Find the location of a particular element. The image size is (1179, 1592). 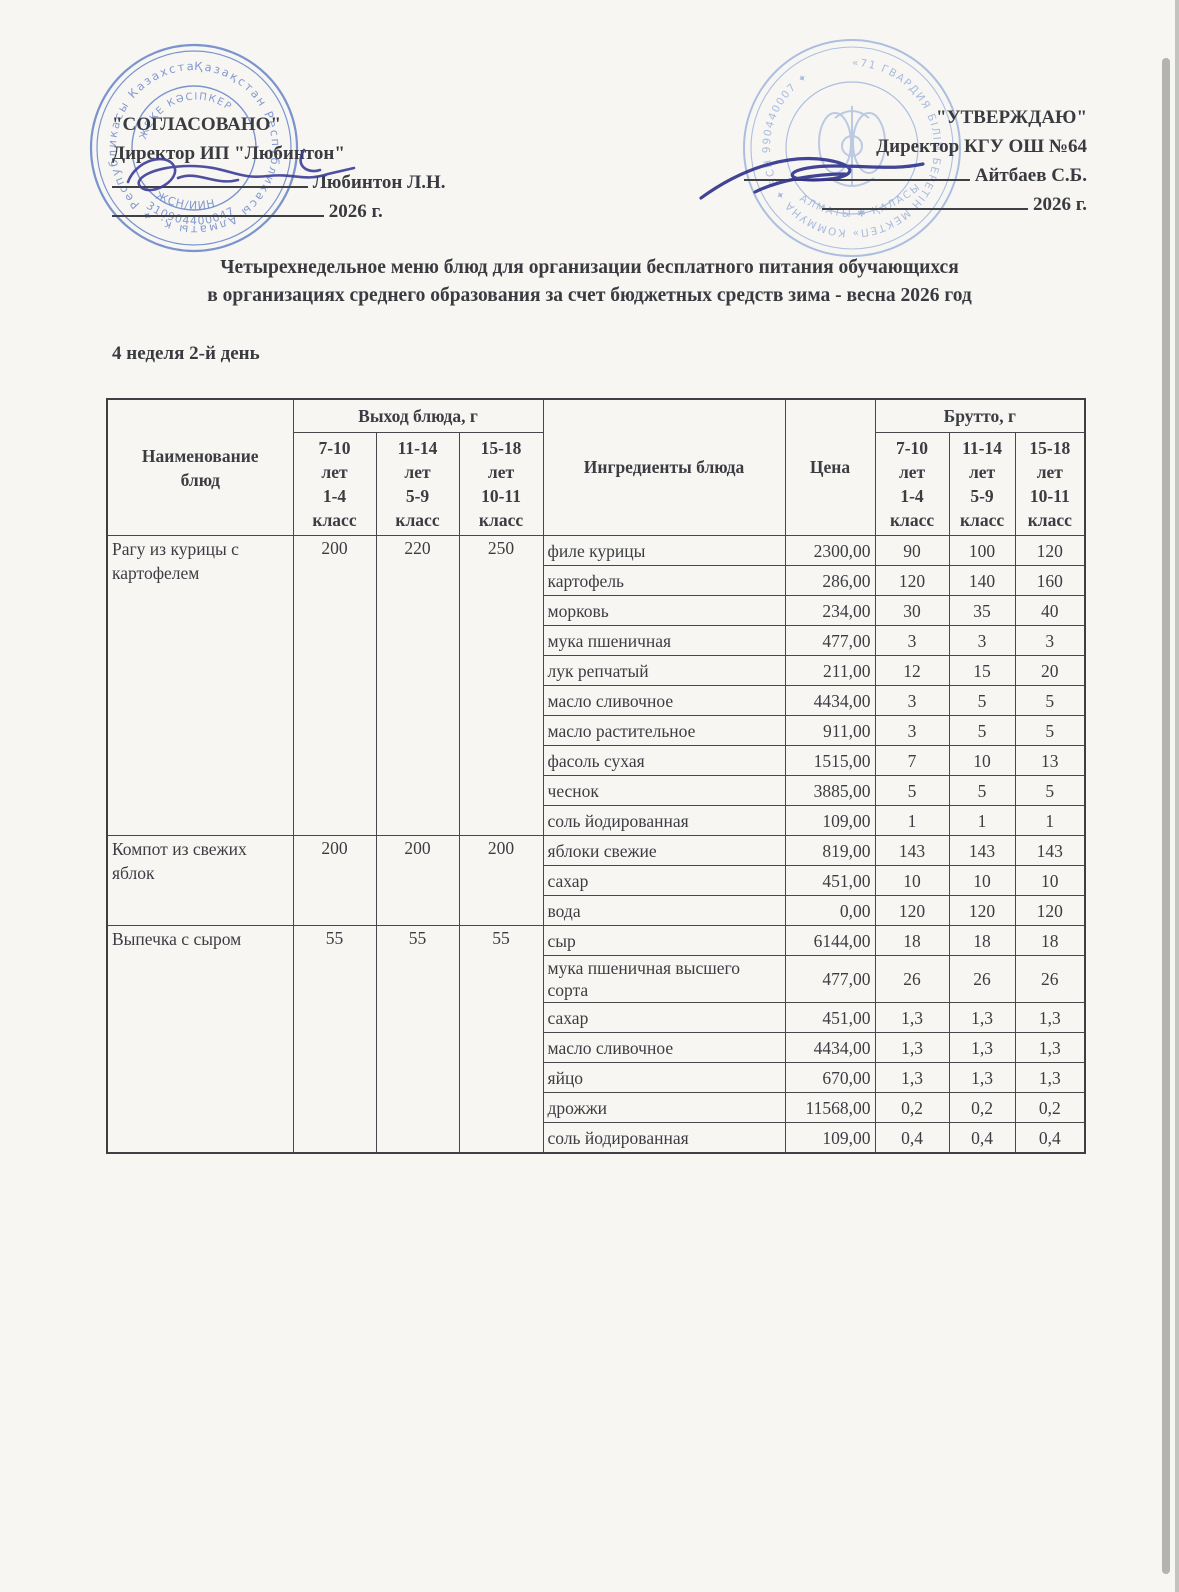

brutto-cell-1: 10 is located at coordinates (912, 880).